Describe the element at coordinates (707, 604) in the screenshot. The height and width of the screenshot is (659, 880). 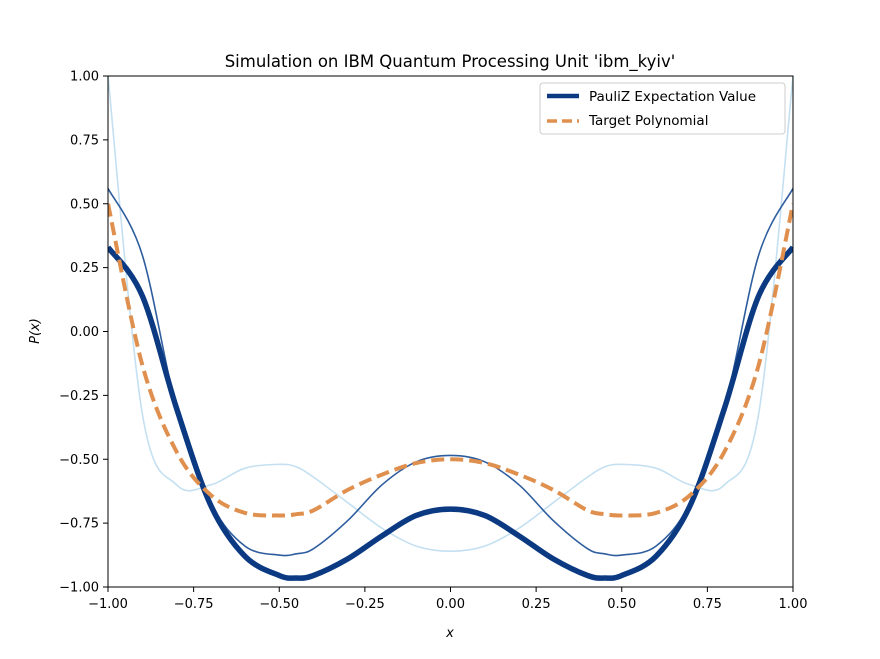
I see `x-tick-label: 0.75` at that location.